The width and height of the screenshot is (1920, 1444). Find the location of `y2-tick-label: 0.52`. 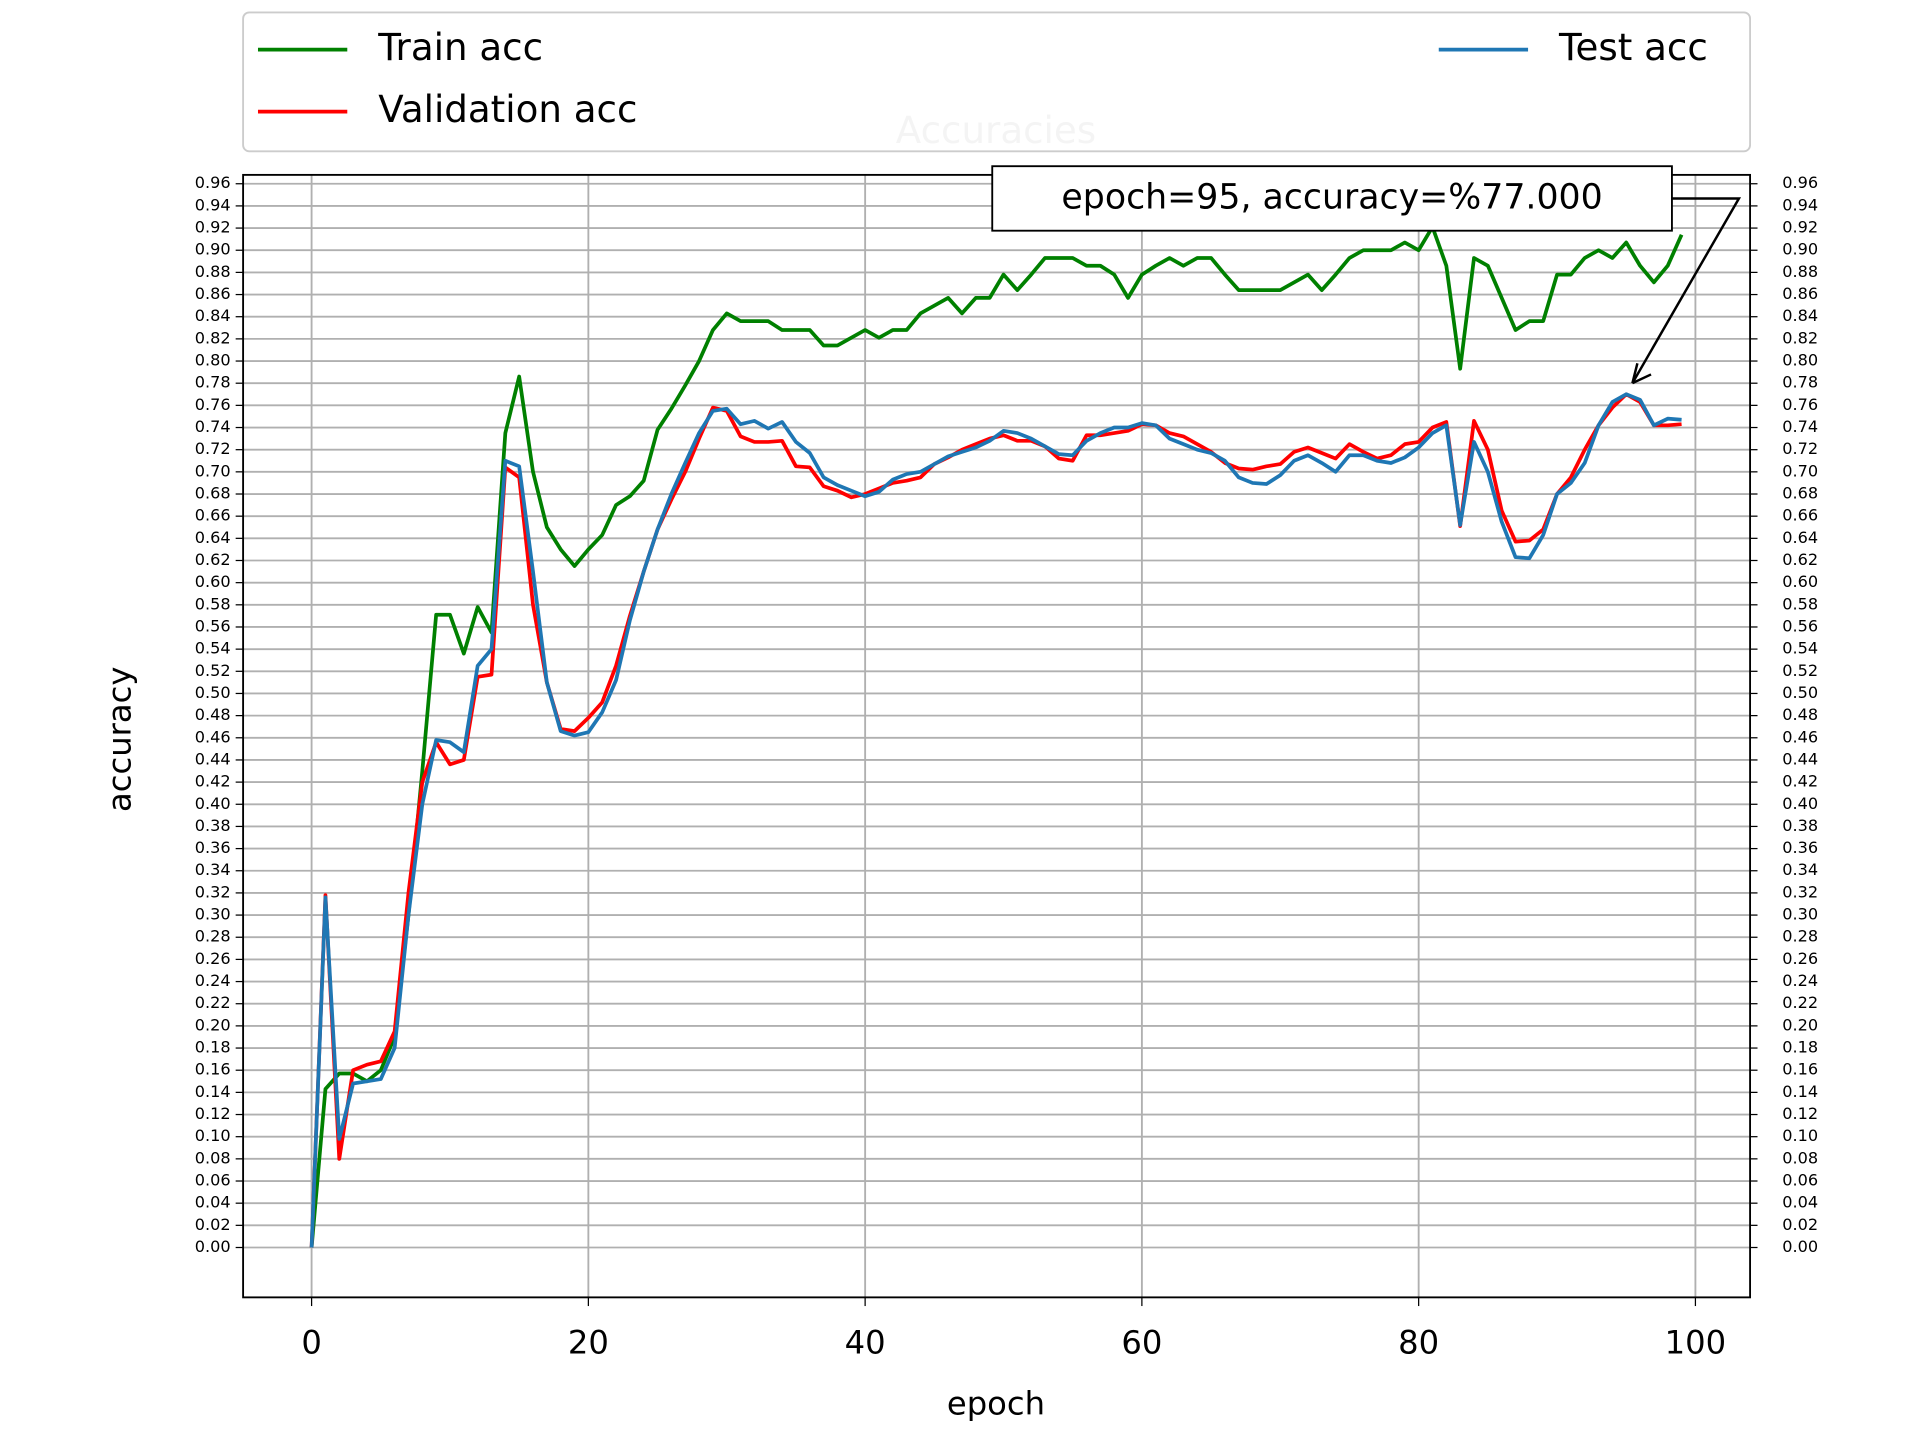

y2-tick-label: 0.52 is located at coordinates (1800, 670).